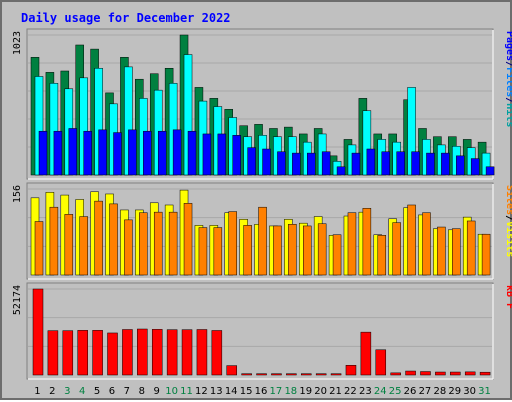 Image resolution: width=512 pixels, height=402 pixels. I want to click on day-label-18: 18, so click(290, 391).